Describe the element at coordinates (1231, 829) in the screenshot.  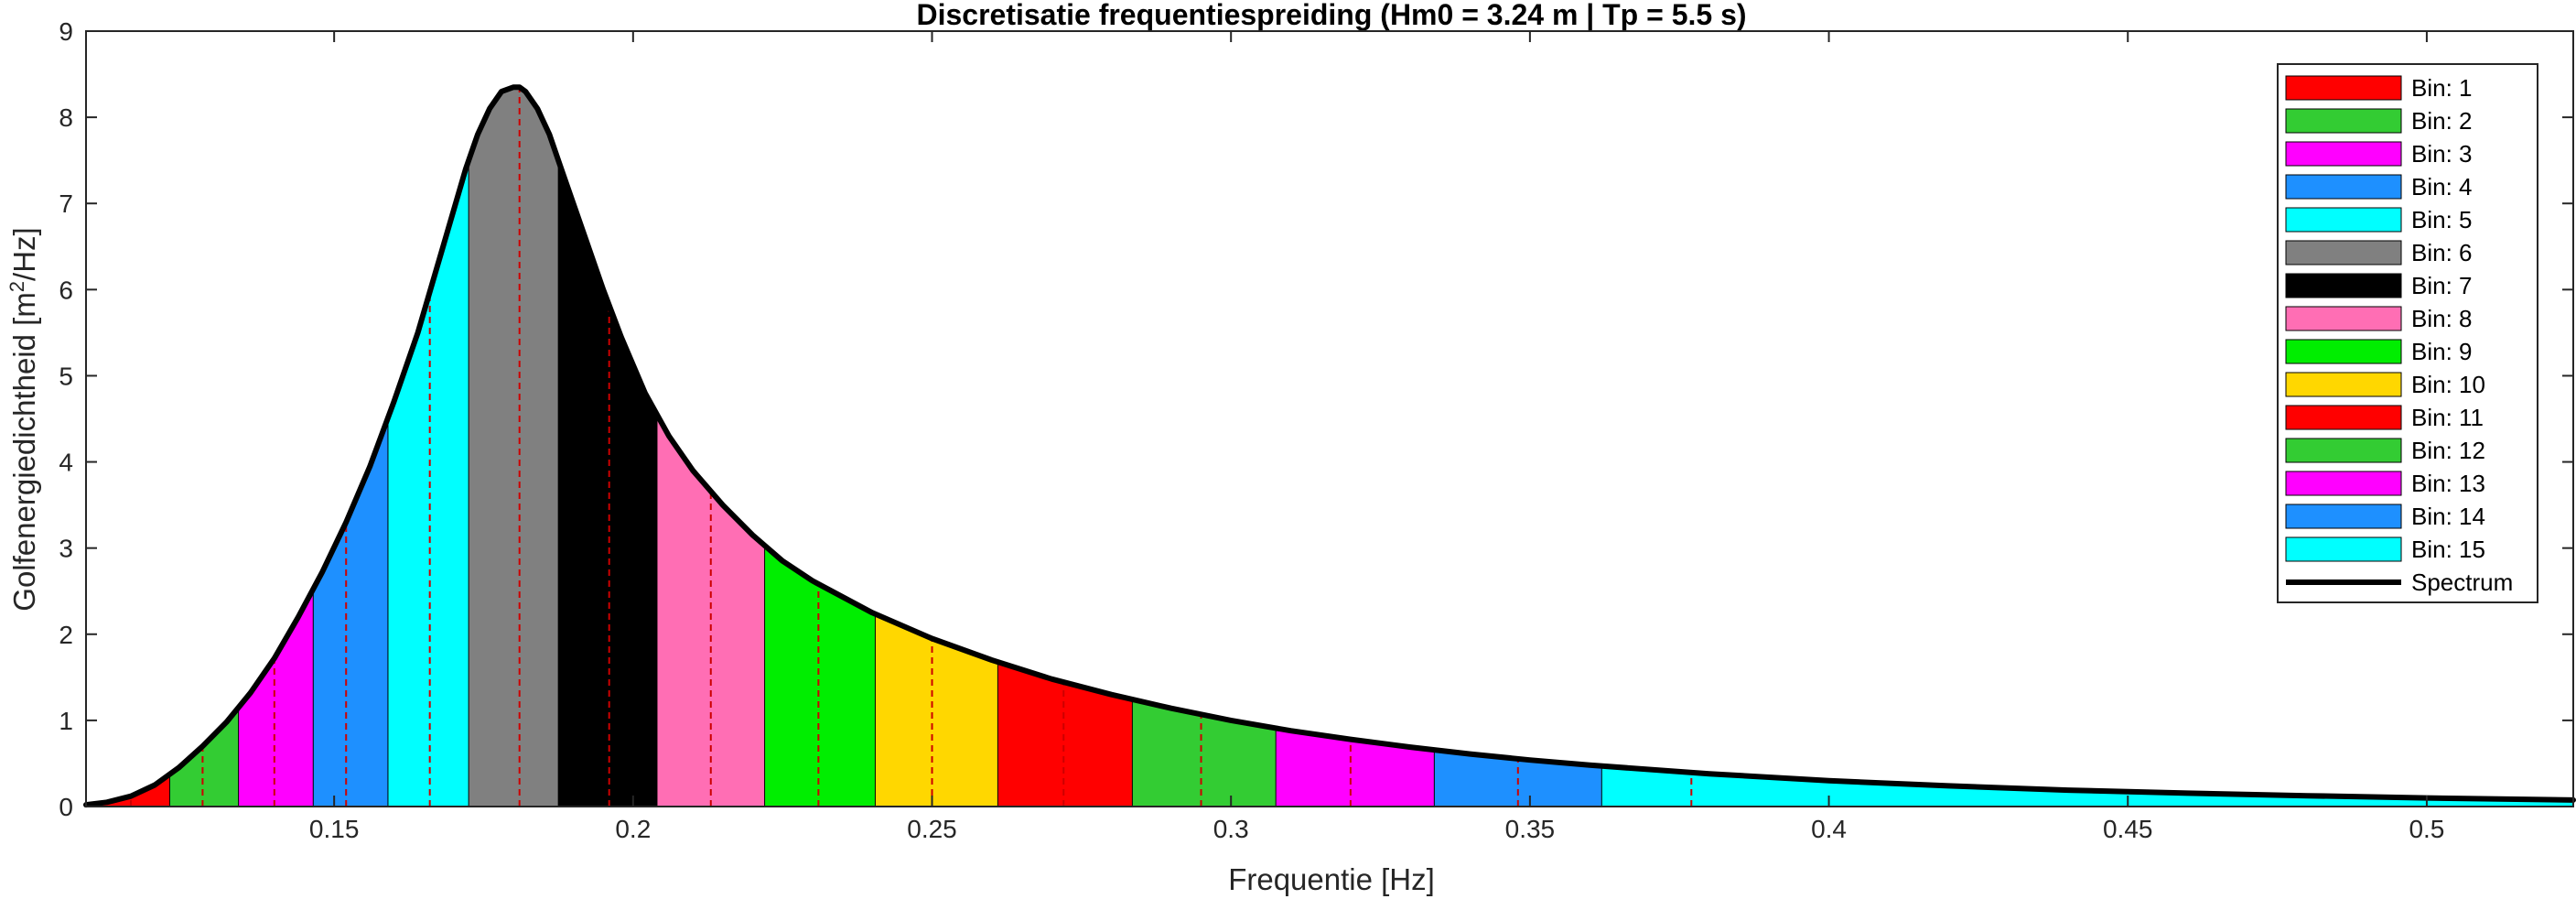
I see `x-tick-label: 0.3` at that location.